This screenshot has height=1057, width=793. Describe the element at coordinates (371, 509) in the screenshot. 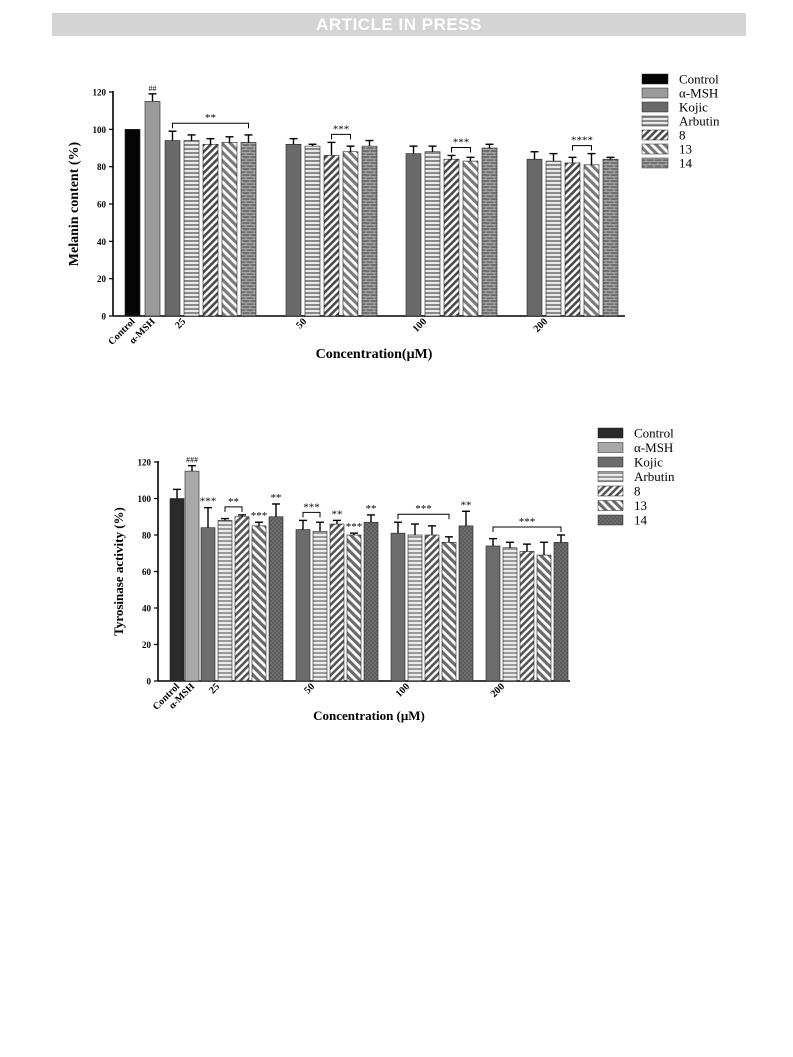

I see `bar-annotation-50-14: **` at that location.